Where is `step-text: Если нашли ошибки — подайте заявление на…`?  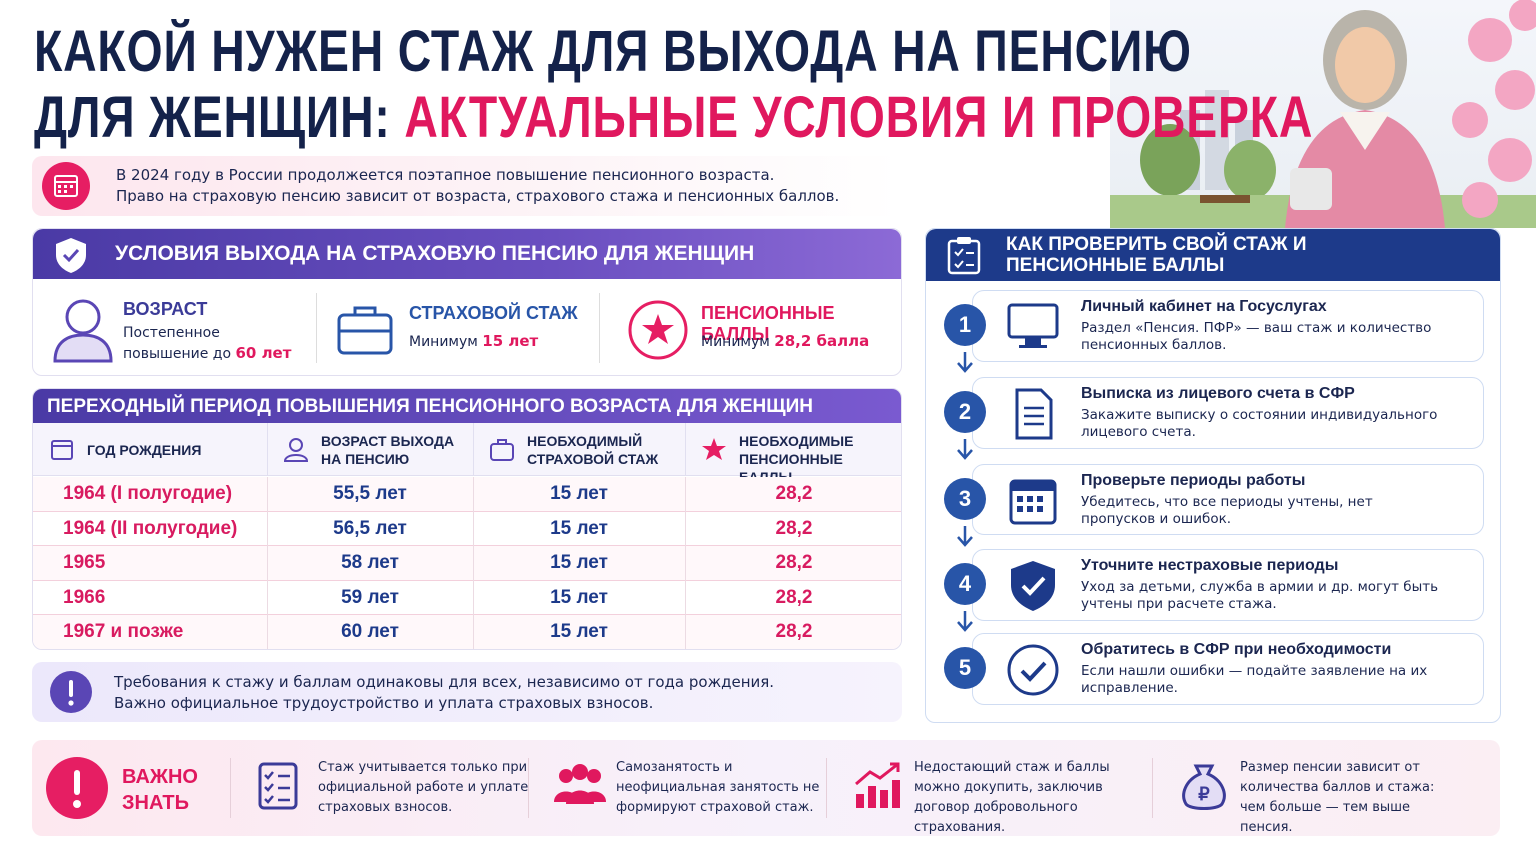 step-text: Если нашли ошибки — подайте заявление на… is located at coordinates (1254, 679).